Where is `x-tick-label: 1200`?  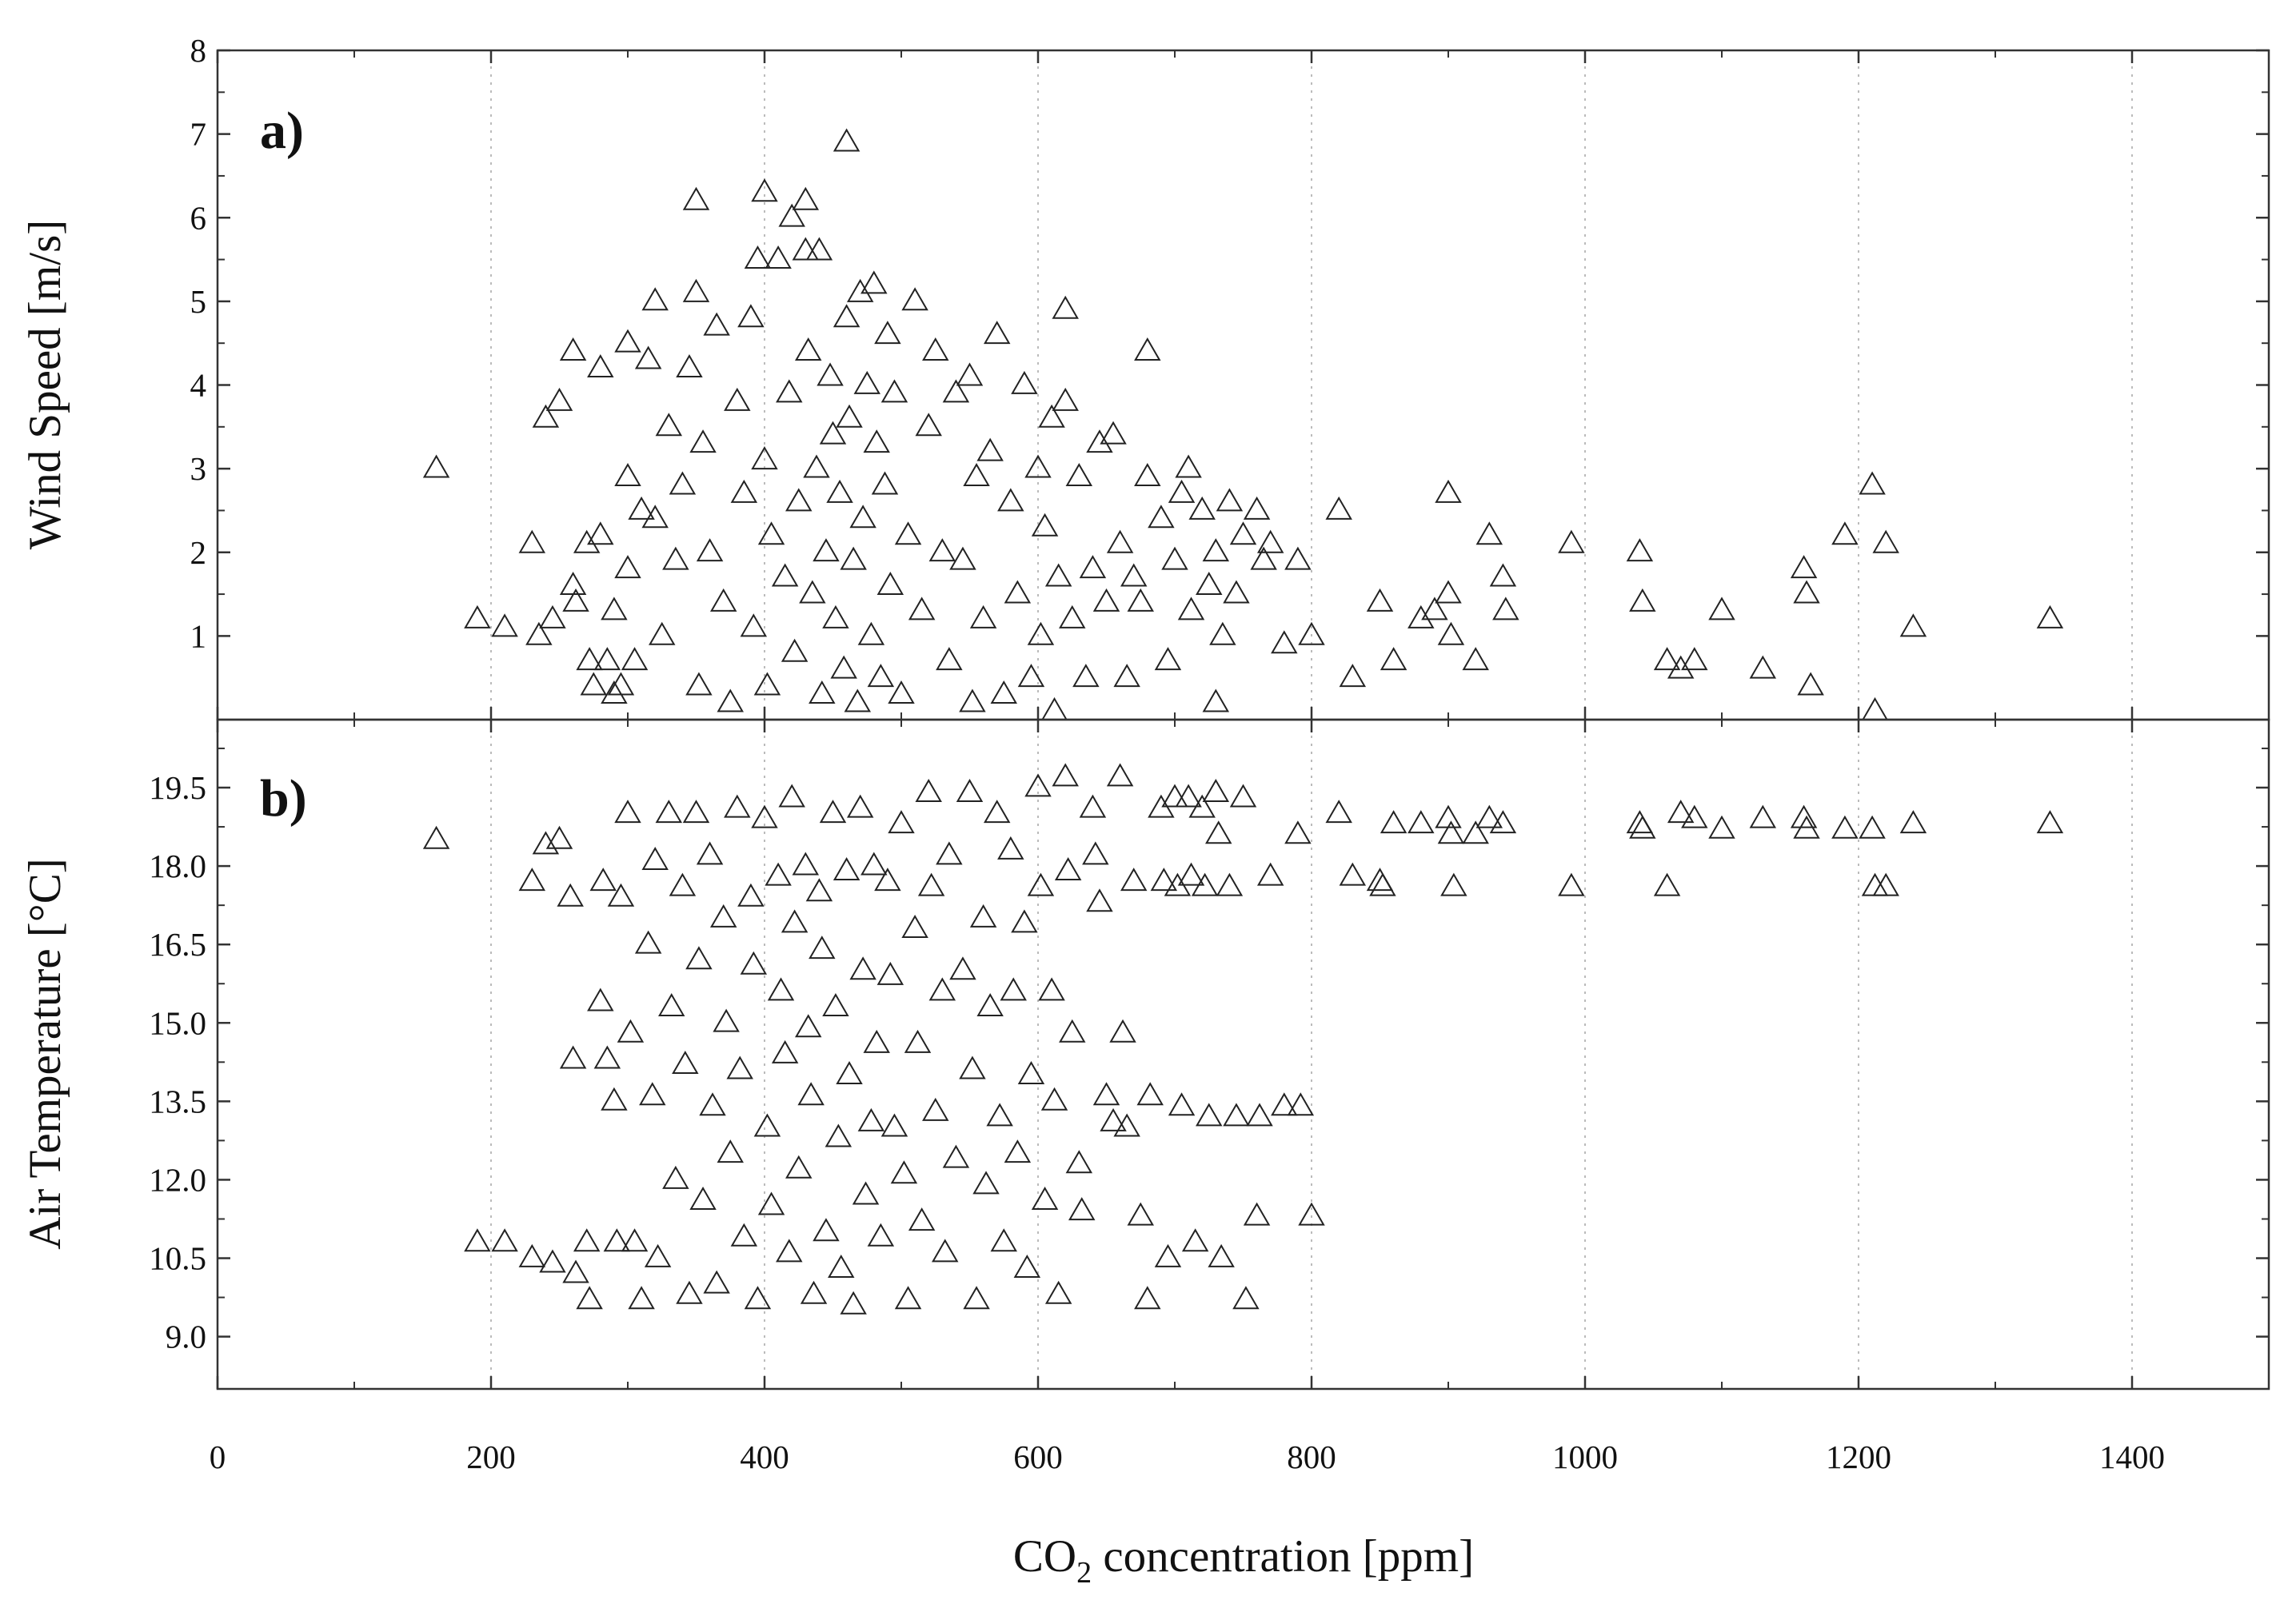 x-tick-label: 1200 is located at coordinates (1859, 1456).